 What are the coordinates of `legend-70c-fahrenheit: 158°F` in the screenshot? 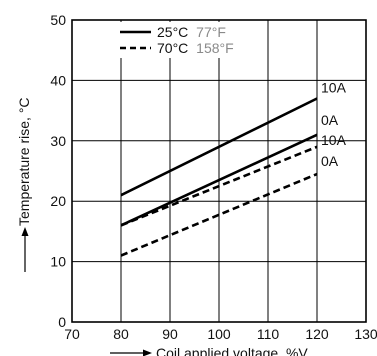 It's located at (215, 48).